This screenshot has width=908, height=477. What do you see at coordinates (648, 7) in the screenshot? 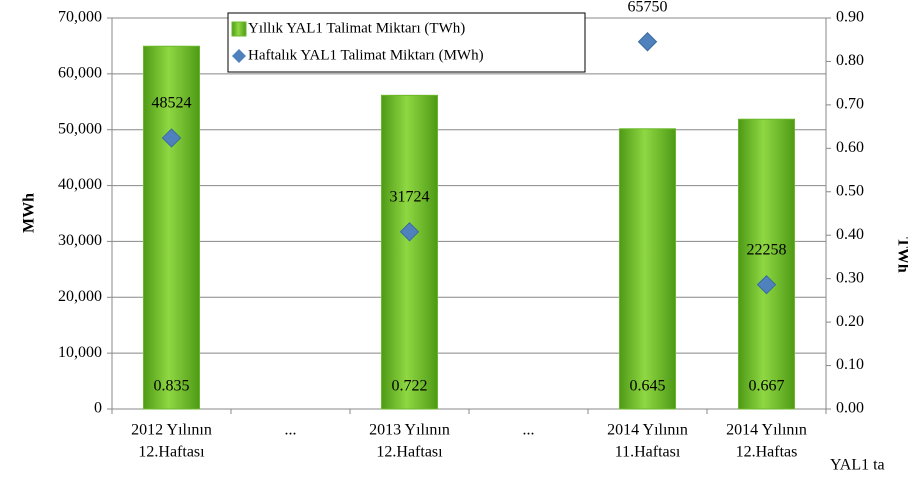
I see `point-label: 65750` at bounding box center [648, 7].